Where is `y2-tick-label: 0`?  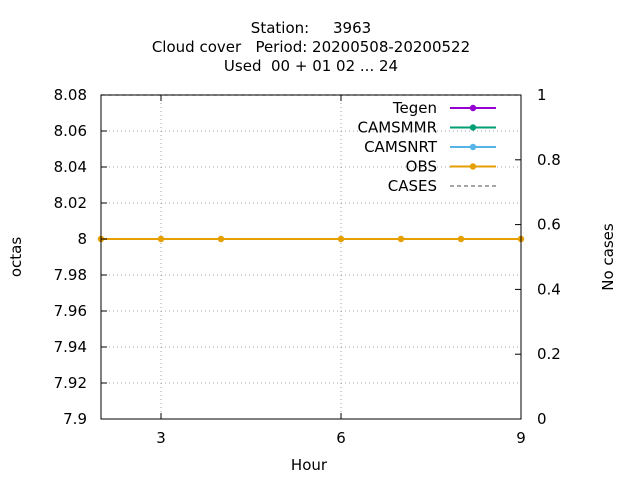 y2-tick-label: 0 is located at coordinates (542, 419).